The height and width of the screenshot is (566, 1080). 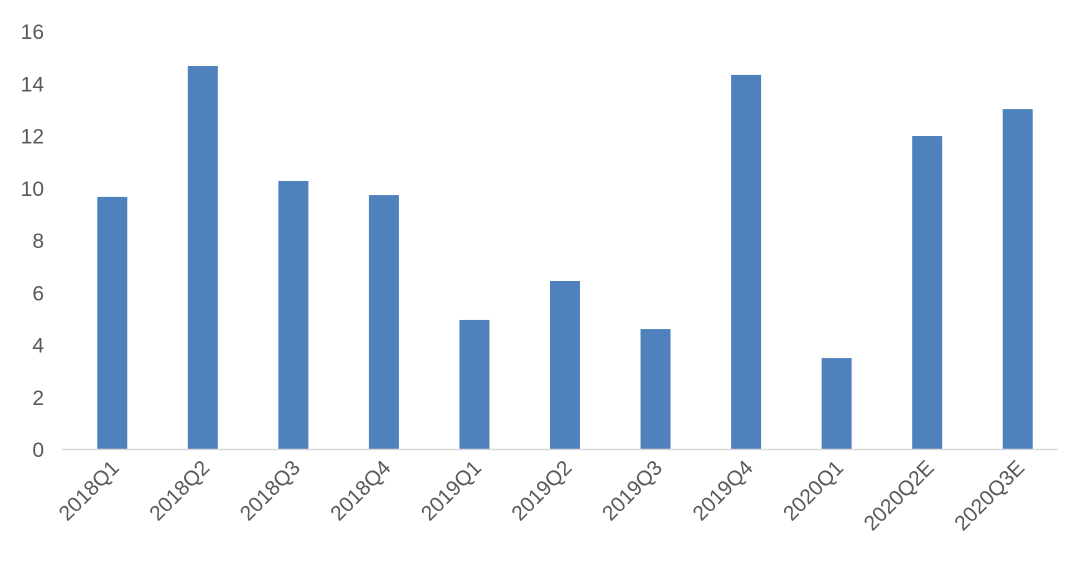 I want to click on bar-2020Q2E, so click(x=927, y=292).